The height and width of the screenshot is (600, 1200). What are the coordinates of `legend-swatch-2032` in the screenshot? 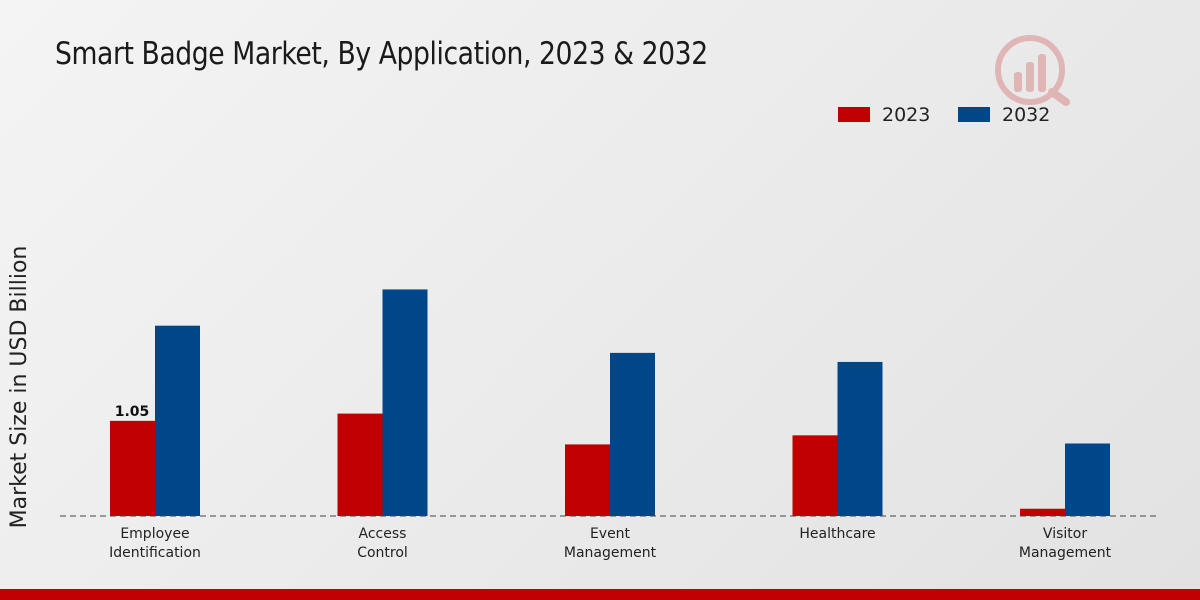 It's located at (974, 114).